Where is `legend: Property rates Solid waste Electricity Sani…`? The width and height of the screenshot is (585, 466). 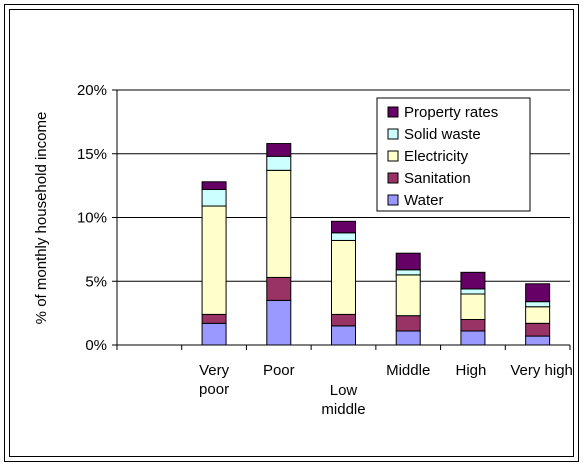
legend: Property rates Solid waste Electricity Sani… is located at coordinates (453, 154).